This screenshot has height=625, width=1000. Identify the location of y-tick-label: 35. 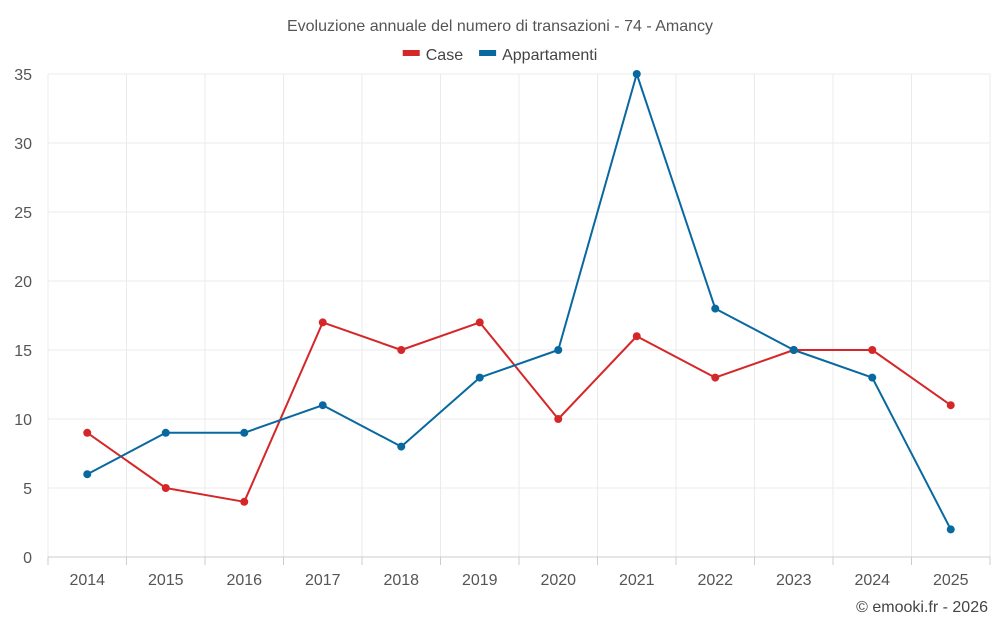
(23, 75).